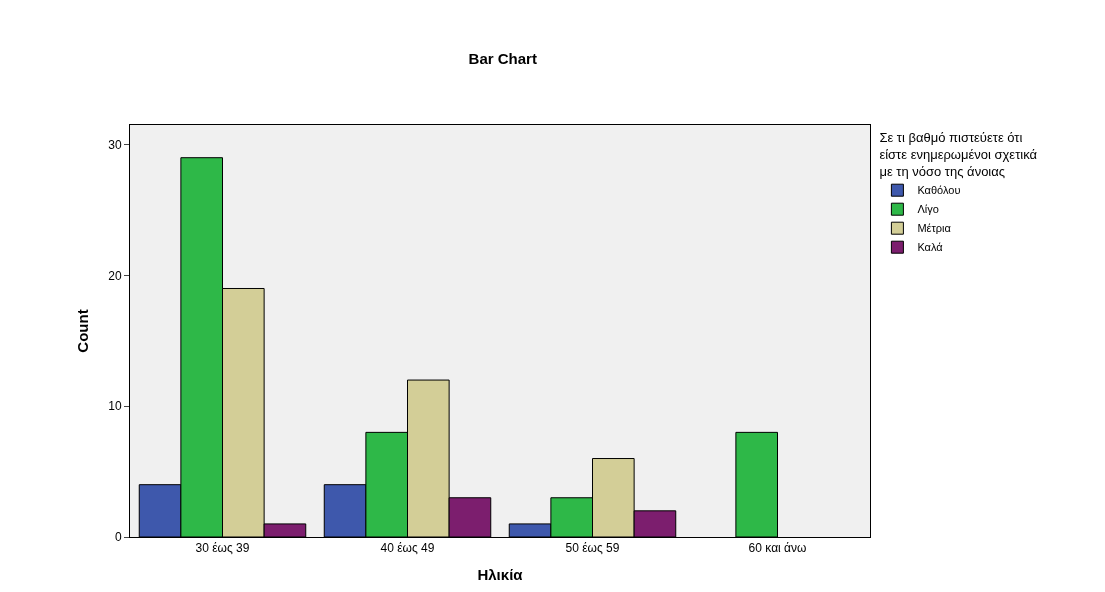 The image size is (1105, 592). I want to click on y-tick-label: 0, so click(118, 537).